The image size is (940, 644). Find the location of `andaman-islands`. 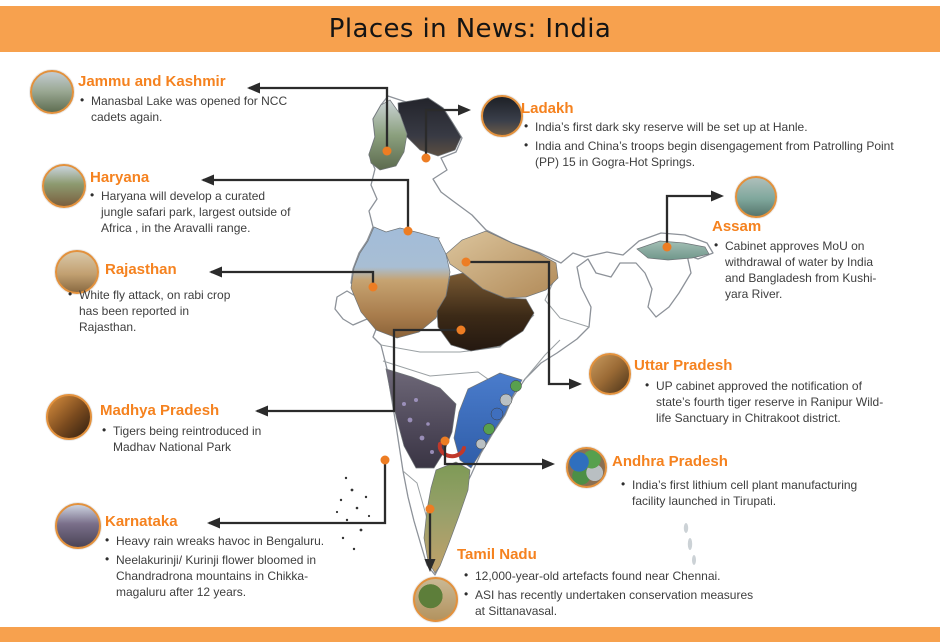

andaman-islands is located at coordinates (689, 544).